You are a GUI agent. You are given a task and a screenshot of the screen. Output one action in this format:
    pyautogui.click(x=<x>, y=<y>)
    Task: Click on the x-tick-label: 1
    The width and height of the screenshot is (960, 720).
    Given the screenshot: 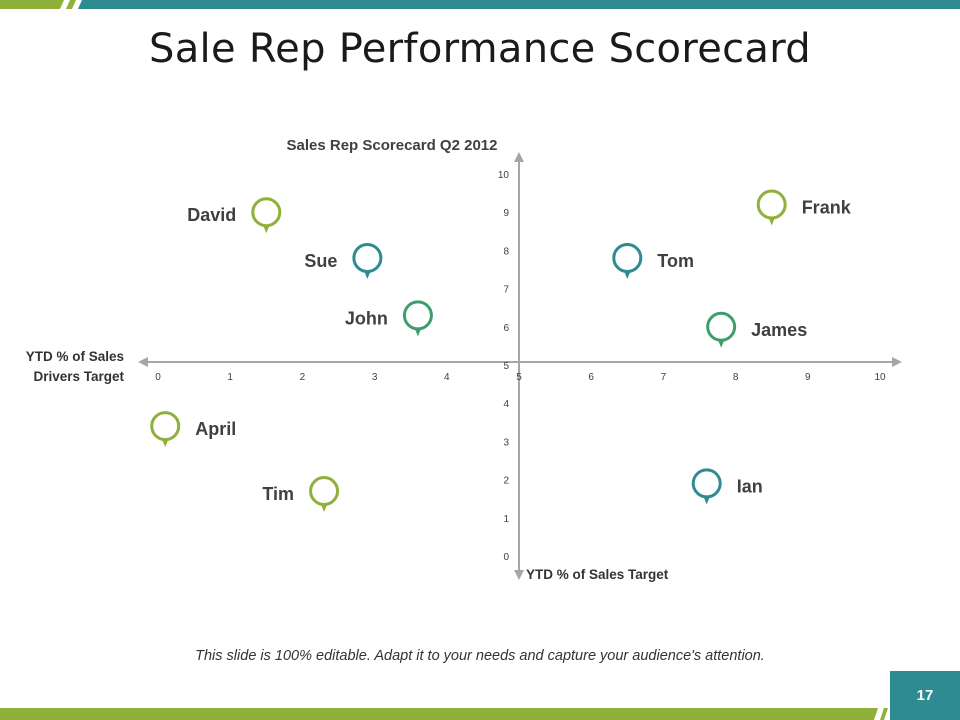 What is the action you would take?
    pyautogui.click(x=230, y=377)
    